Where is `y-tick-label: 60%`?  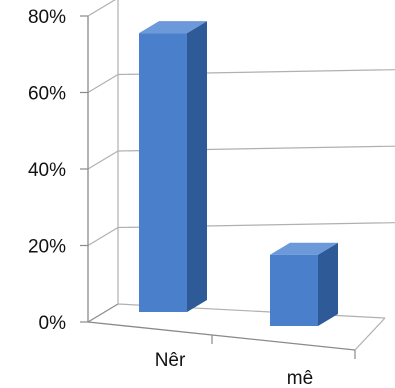
y-tick-label: 60% is located at coordinates (47, 94).